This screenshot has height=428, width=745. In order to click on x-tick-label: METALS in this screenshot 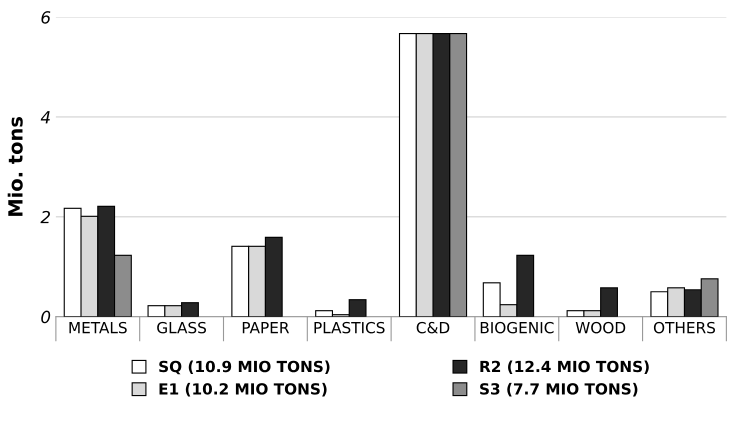, I will do `click(98, 328)`.